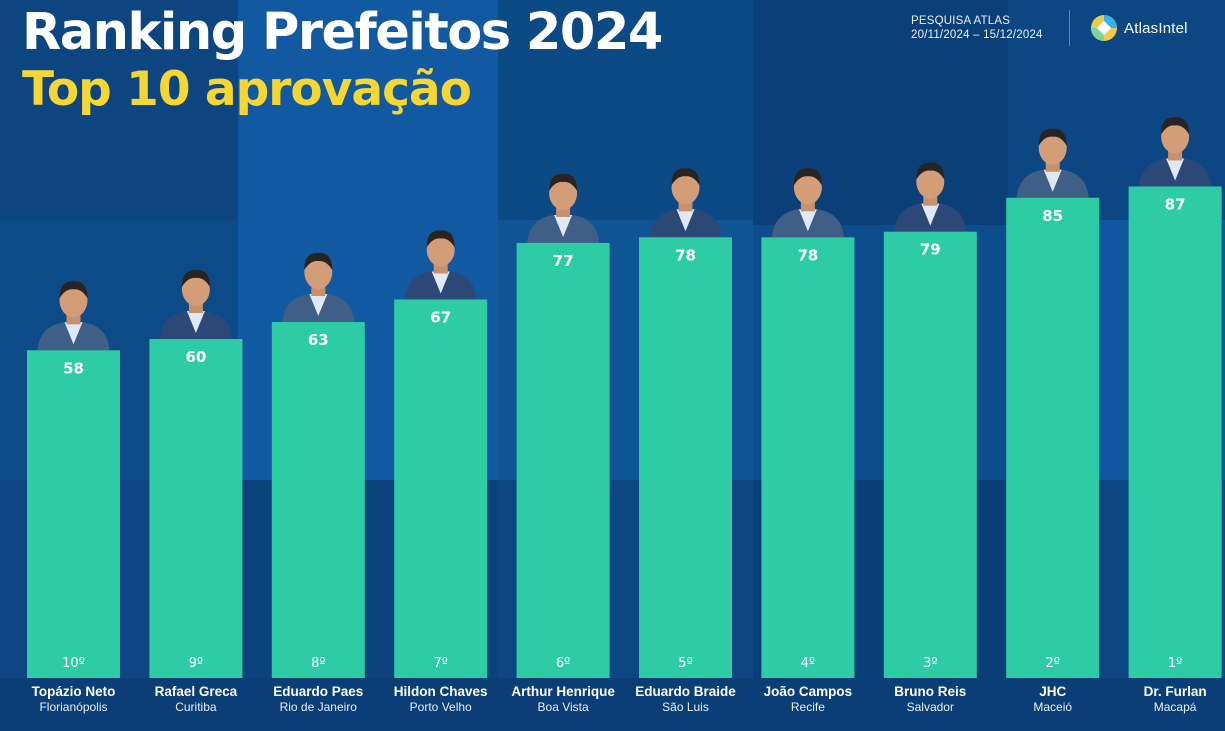 Image resolution: width=1225 pixels, height=731 pixels. What do you see at coordinates (563, 691) in the screenshot?
I see `category-label: Arthur Henrique` at bounding box center [563, 691].